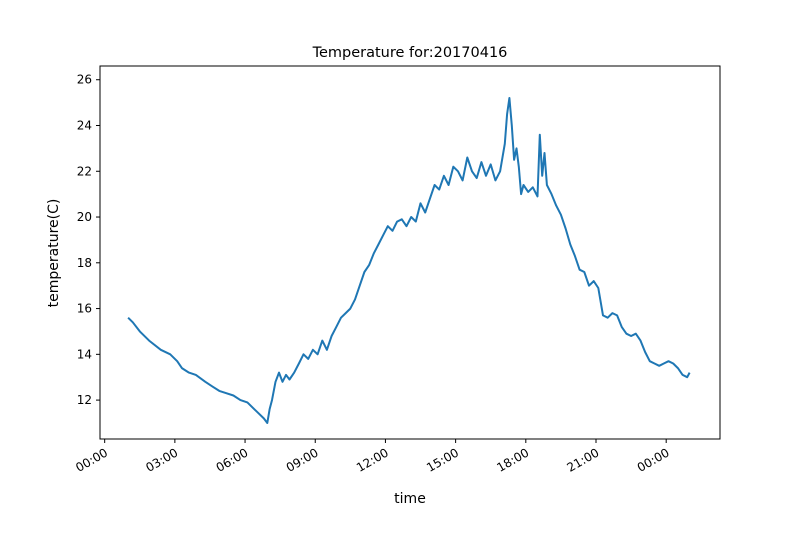  I want to click on y-tick-label: 18, so click(84, 263).